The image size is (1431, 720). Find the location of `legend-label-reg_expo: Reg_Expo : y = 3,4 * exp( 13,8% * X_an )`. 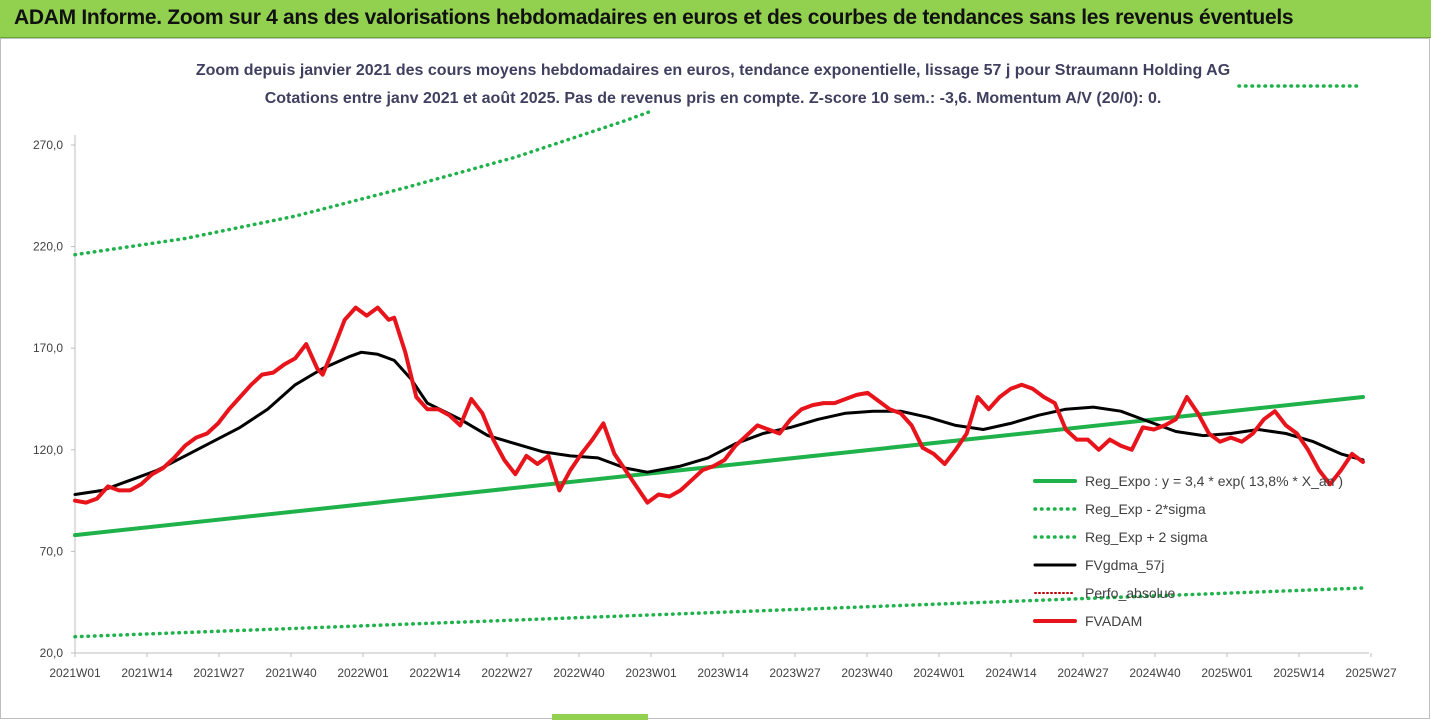

legend-label-reg_expo: Reg_Expo : y = 3,4 * exp( 13,8% * X_an ) is located at coordinates (1214, 481).